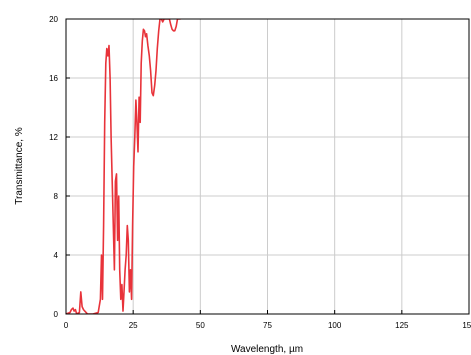 The width and height of the screenshot is (471, 355). I want to click on x-tick-label: 0, so click(66, 325).